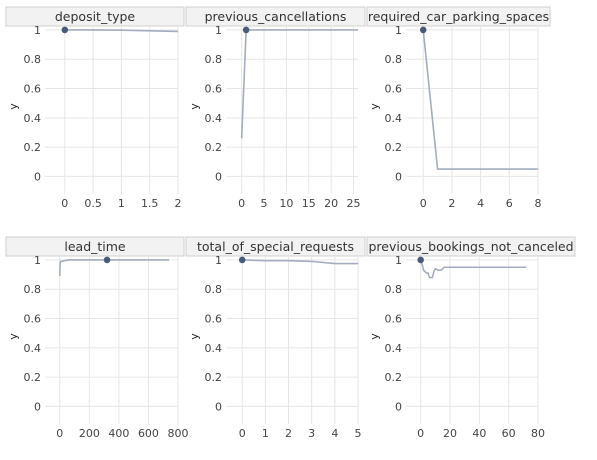 The image size is (597, 460). I want to click on x-tick-label: 10, so click(286, 203).